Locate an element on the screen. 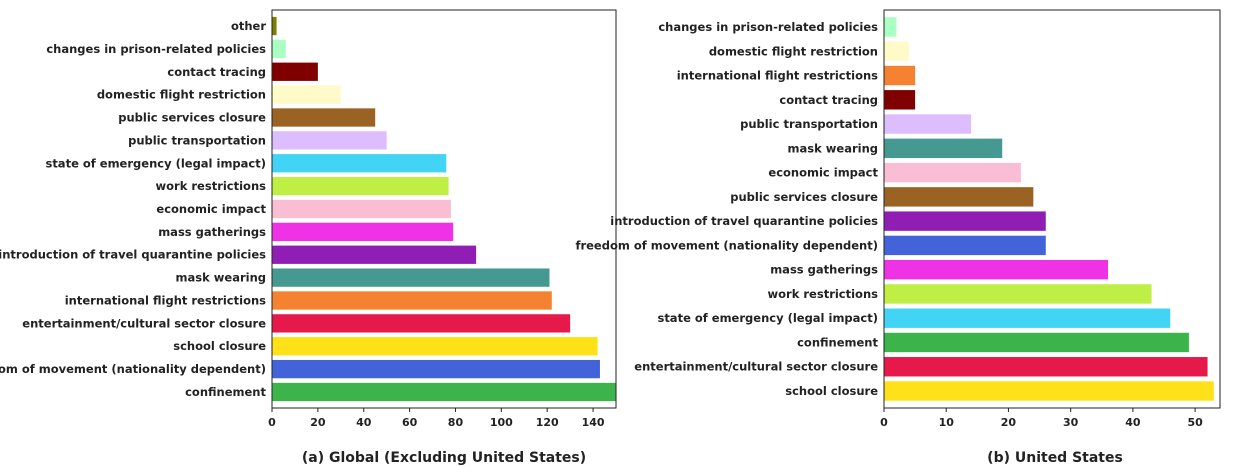 The width and height of the screenshot is (1235, 466). x-tick-label: 80 is located at coordinates (456, 422).